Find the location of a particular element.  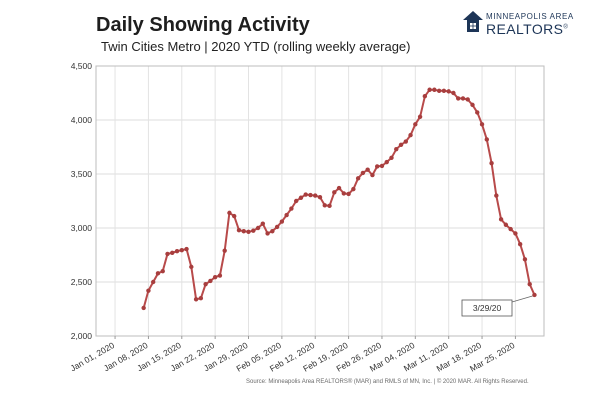

house-icon is located at coordinates (473, 21).